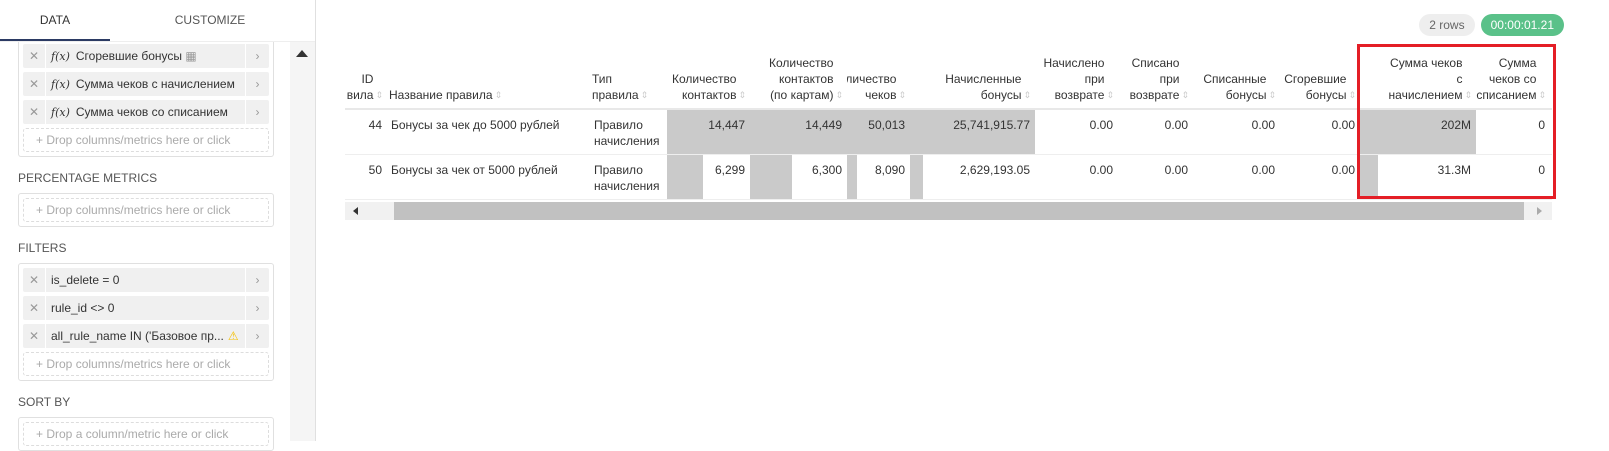 The height and width of the screenshot is (451, 1609). I want to click on scroll-left-icon, so click(355, 211).